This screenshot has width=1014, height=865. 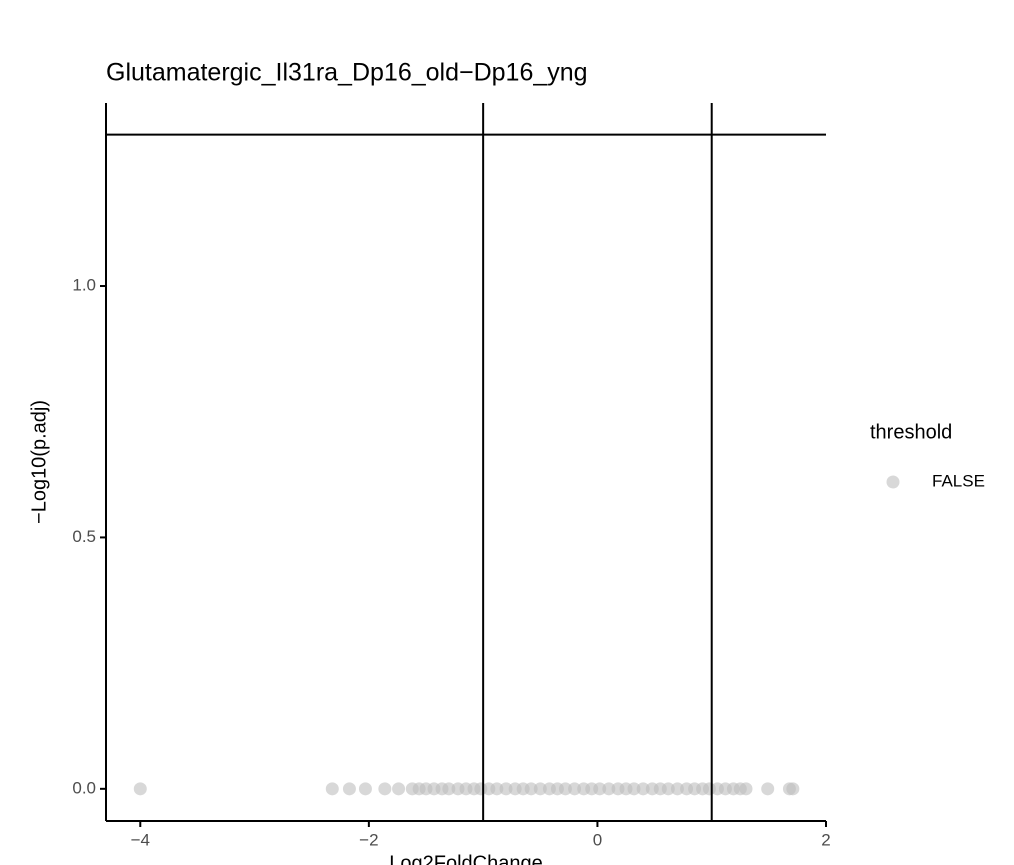 What do you see at coordinates (84, 787) in the screenshot?
I see `y-tick-label: 0.0` at bounding box center [84, 787].